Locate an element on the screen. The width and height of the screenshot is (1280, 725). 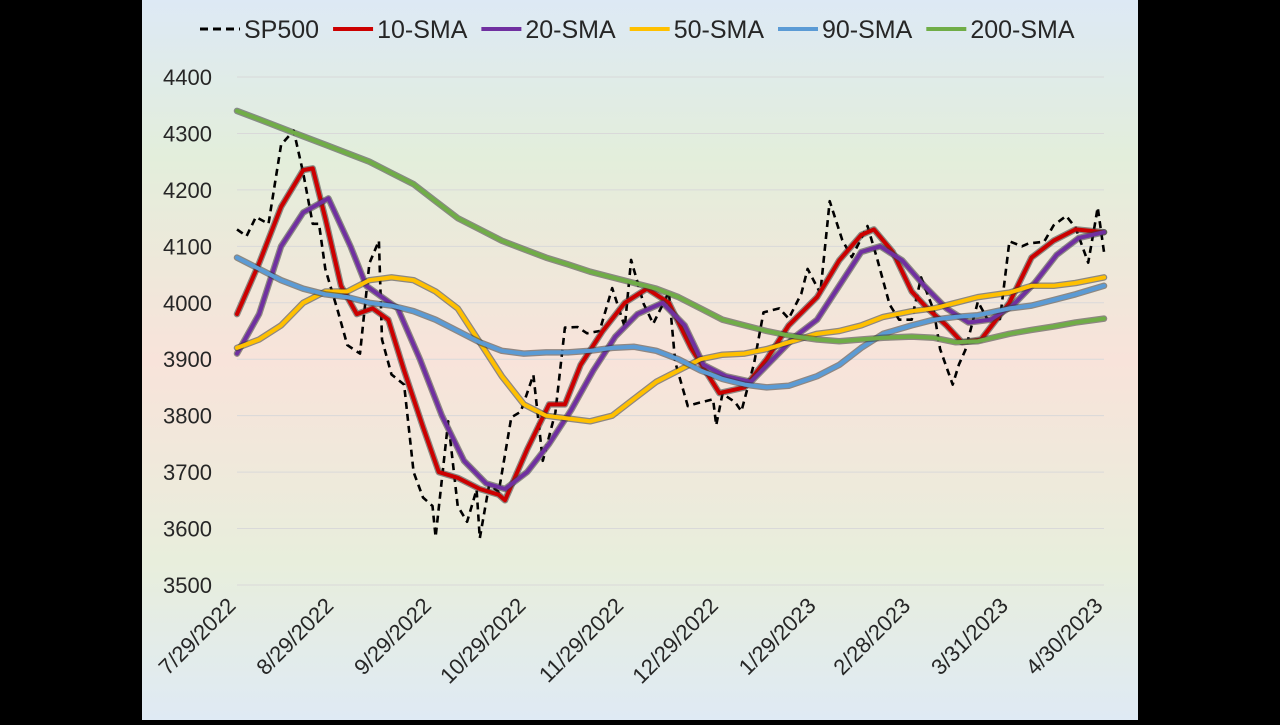
y-tick-label: 4300 is located at coordinates (187, 133).